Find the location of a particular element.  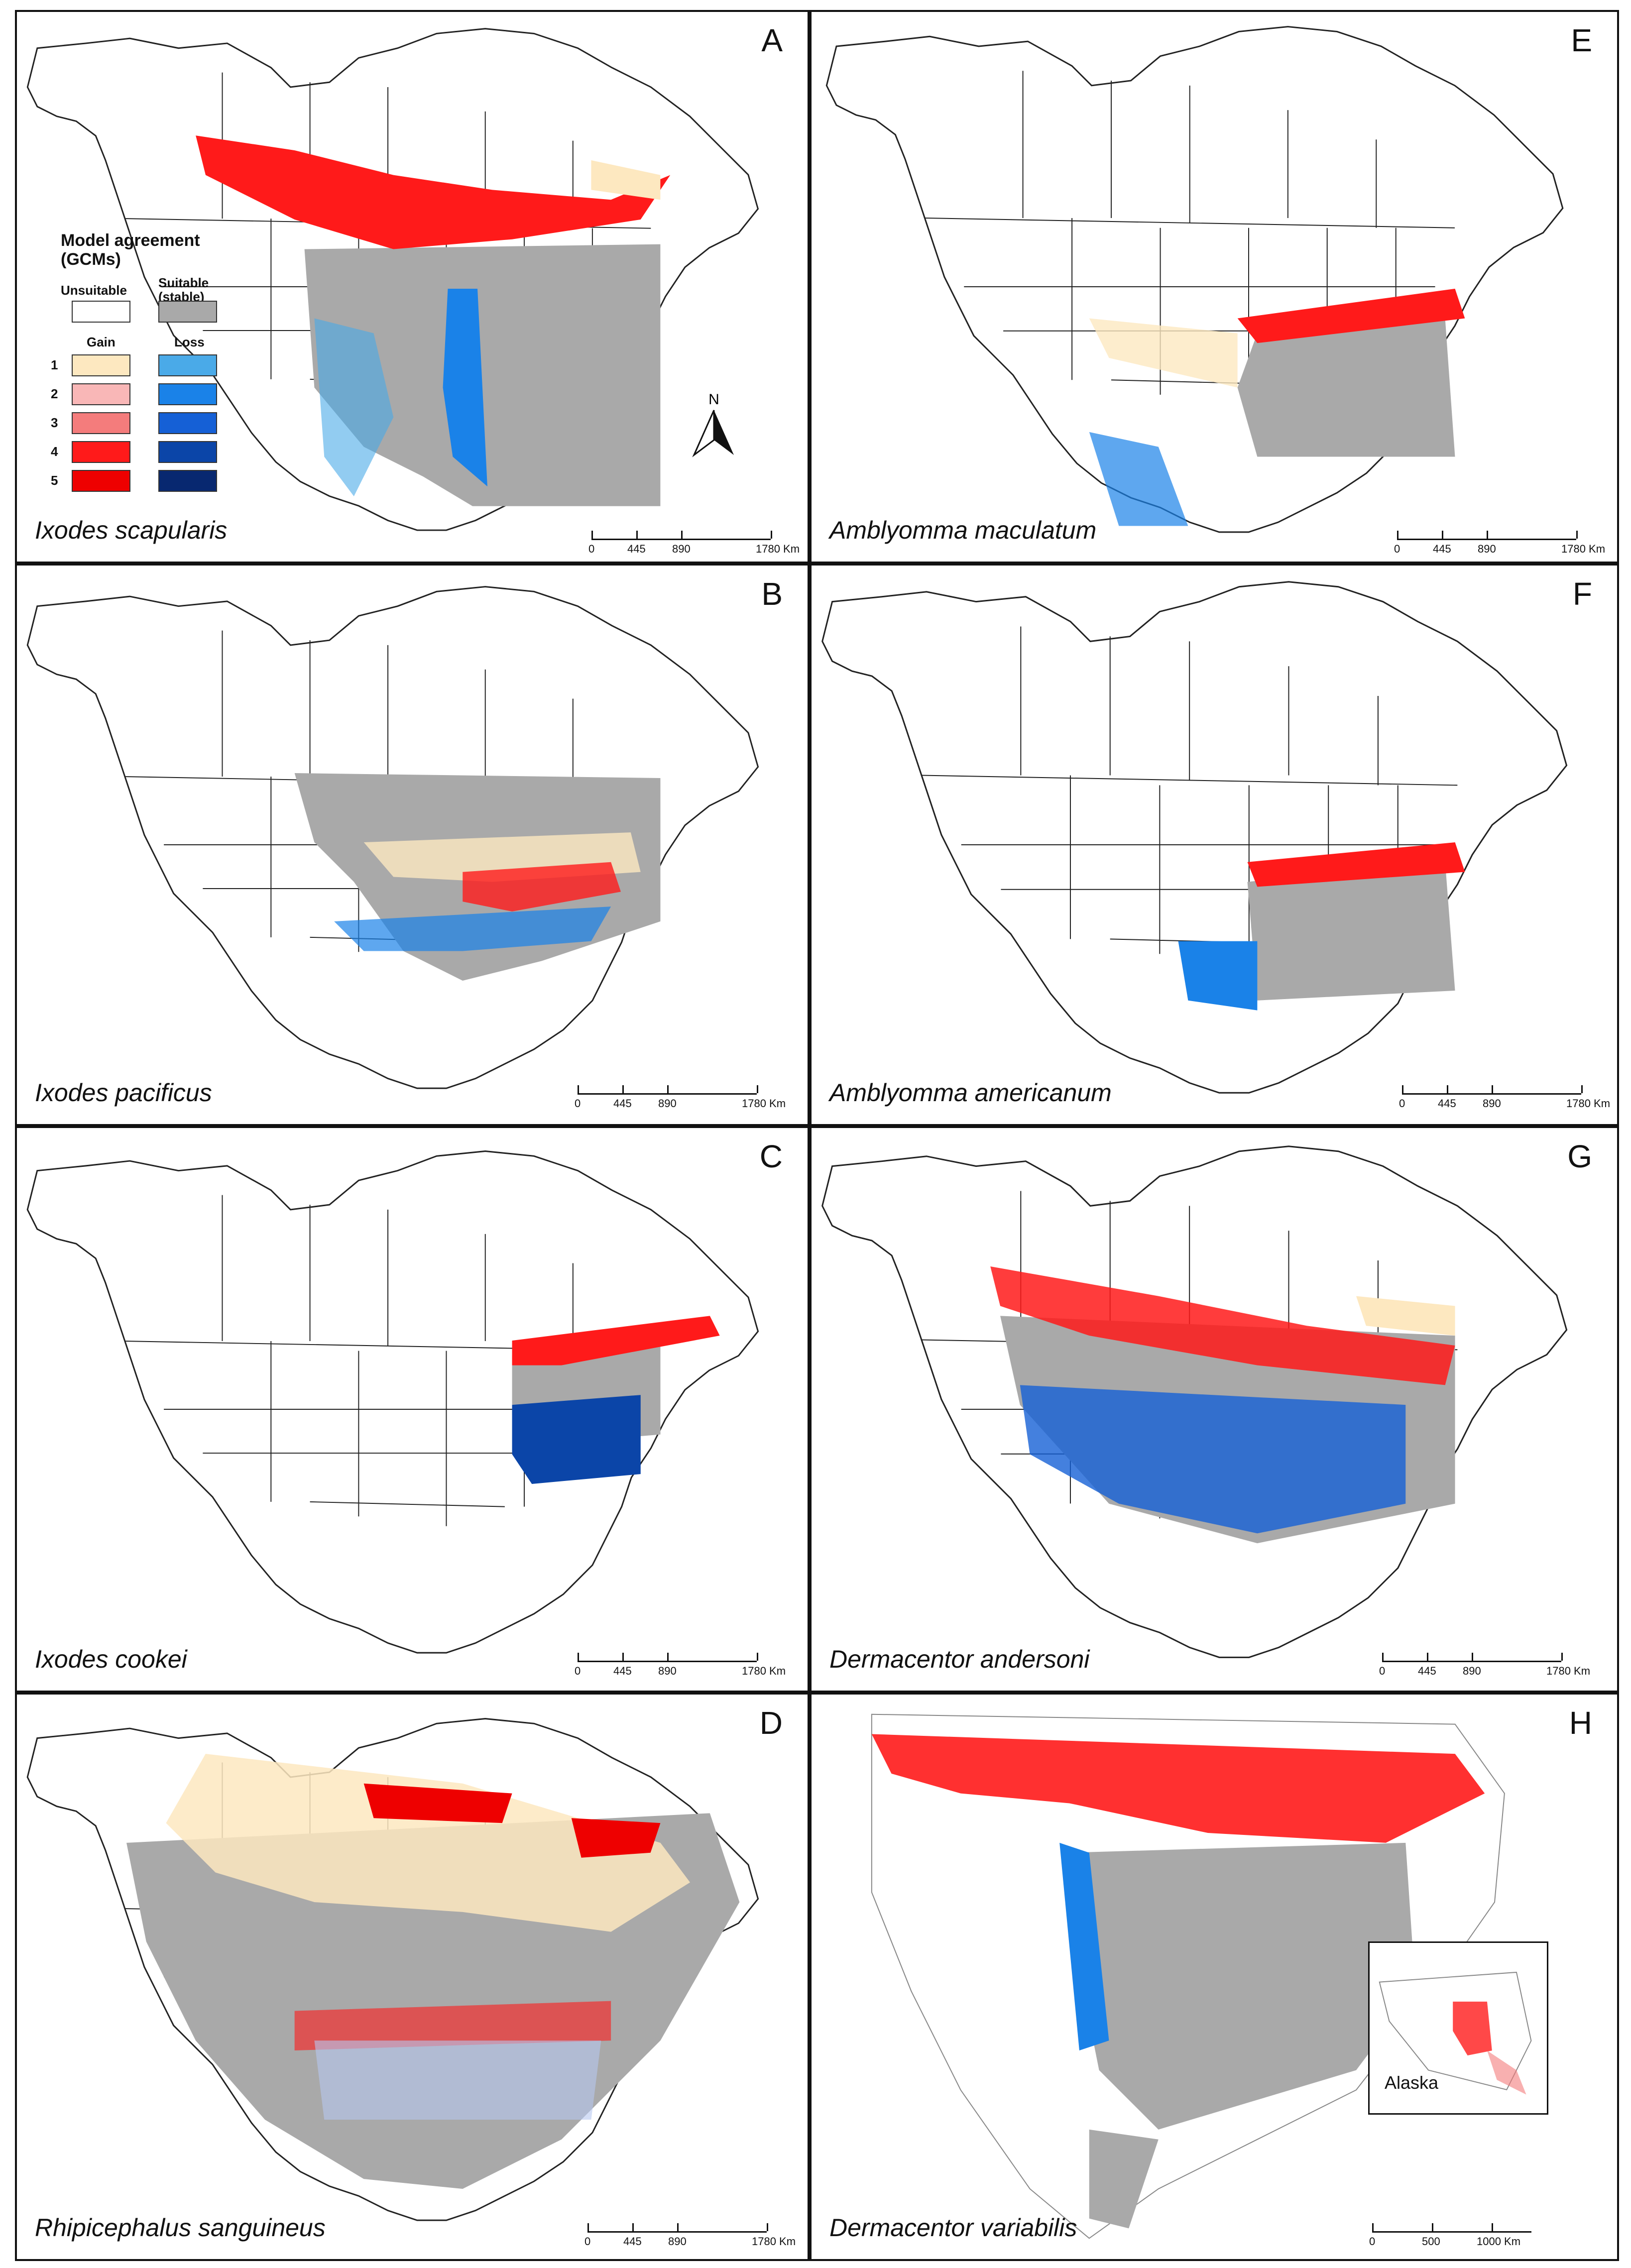

legend-gain-label: Gain is located at coordinates (102, 342).